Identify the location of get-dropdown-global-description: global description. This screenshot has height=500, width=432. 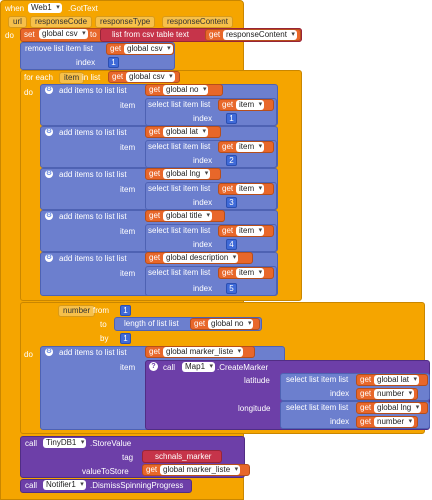
(201, 258).